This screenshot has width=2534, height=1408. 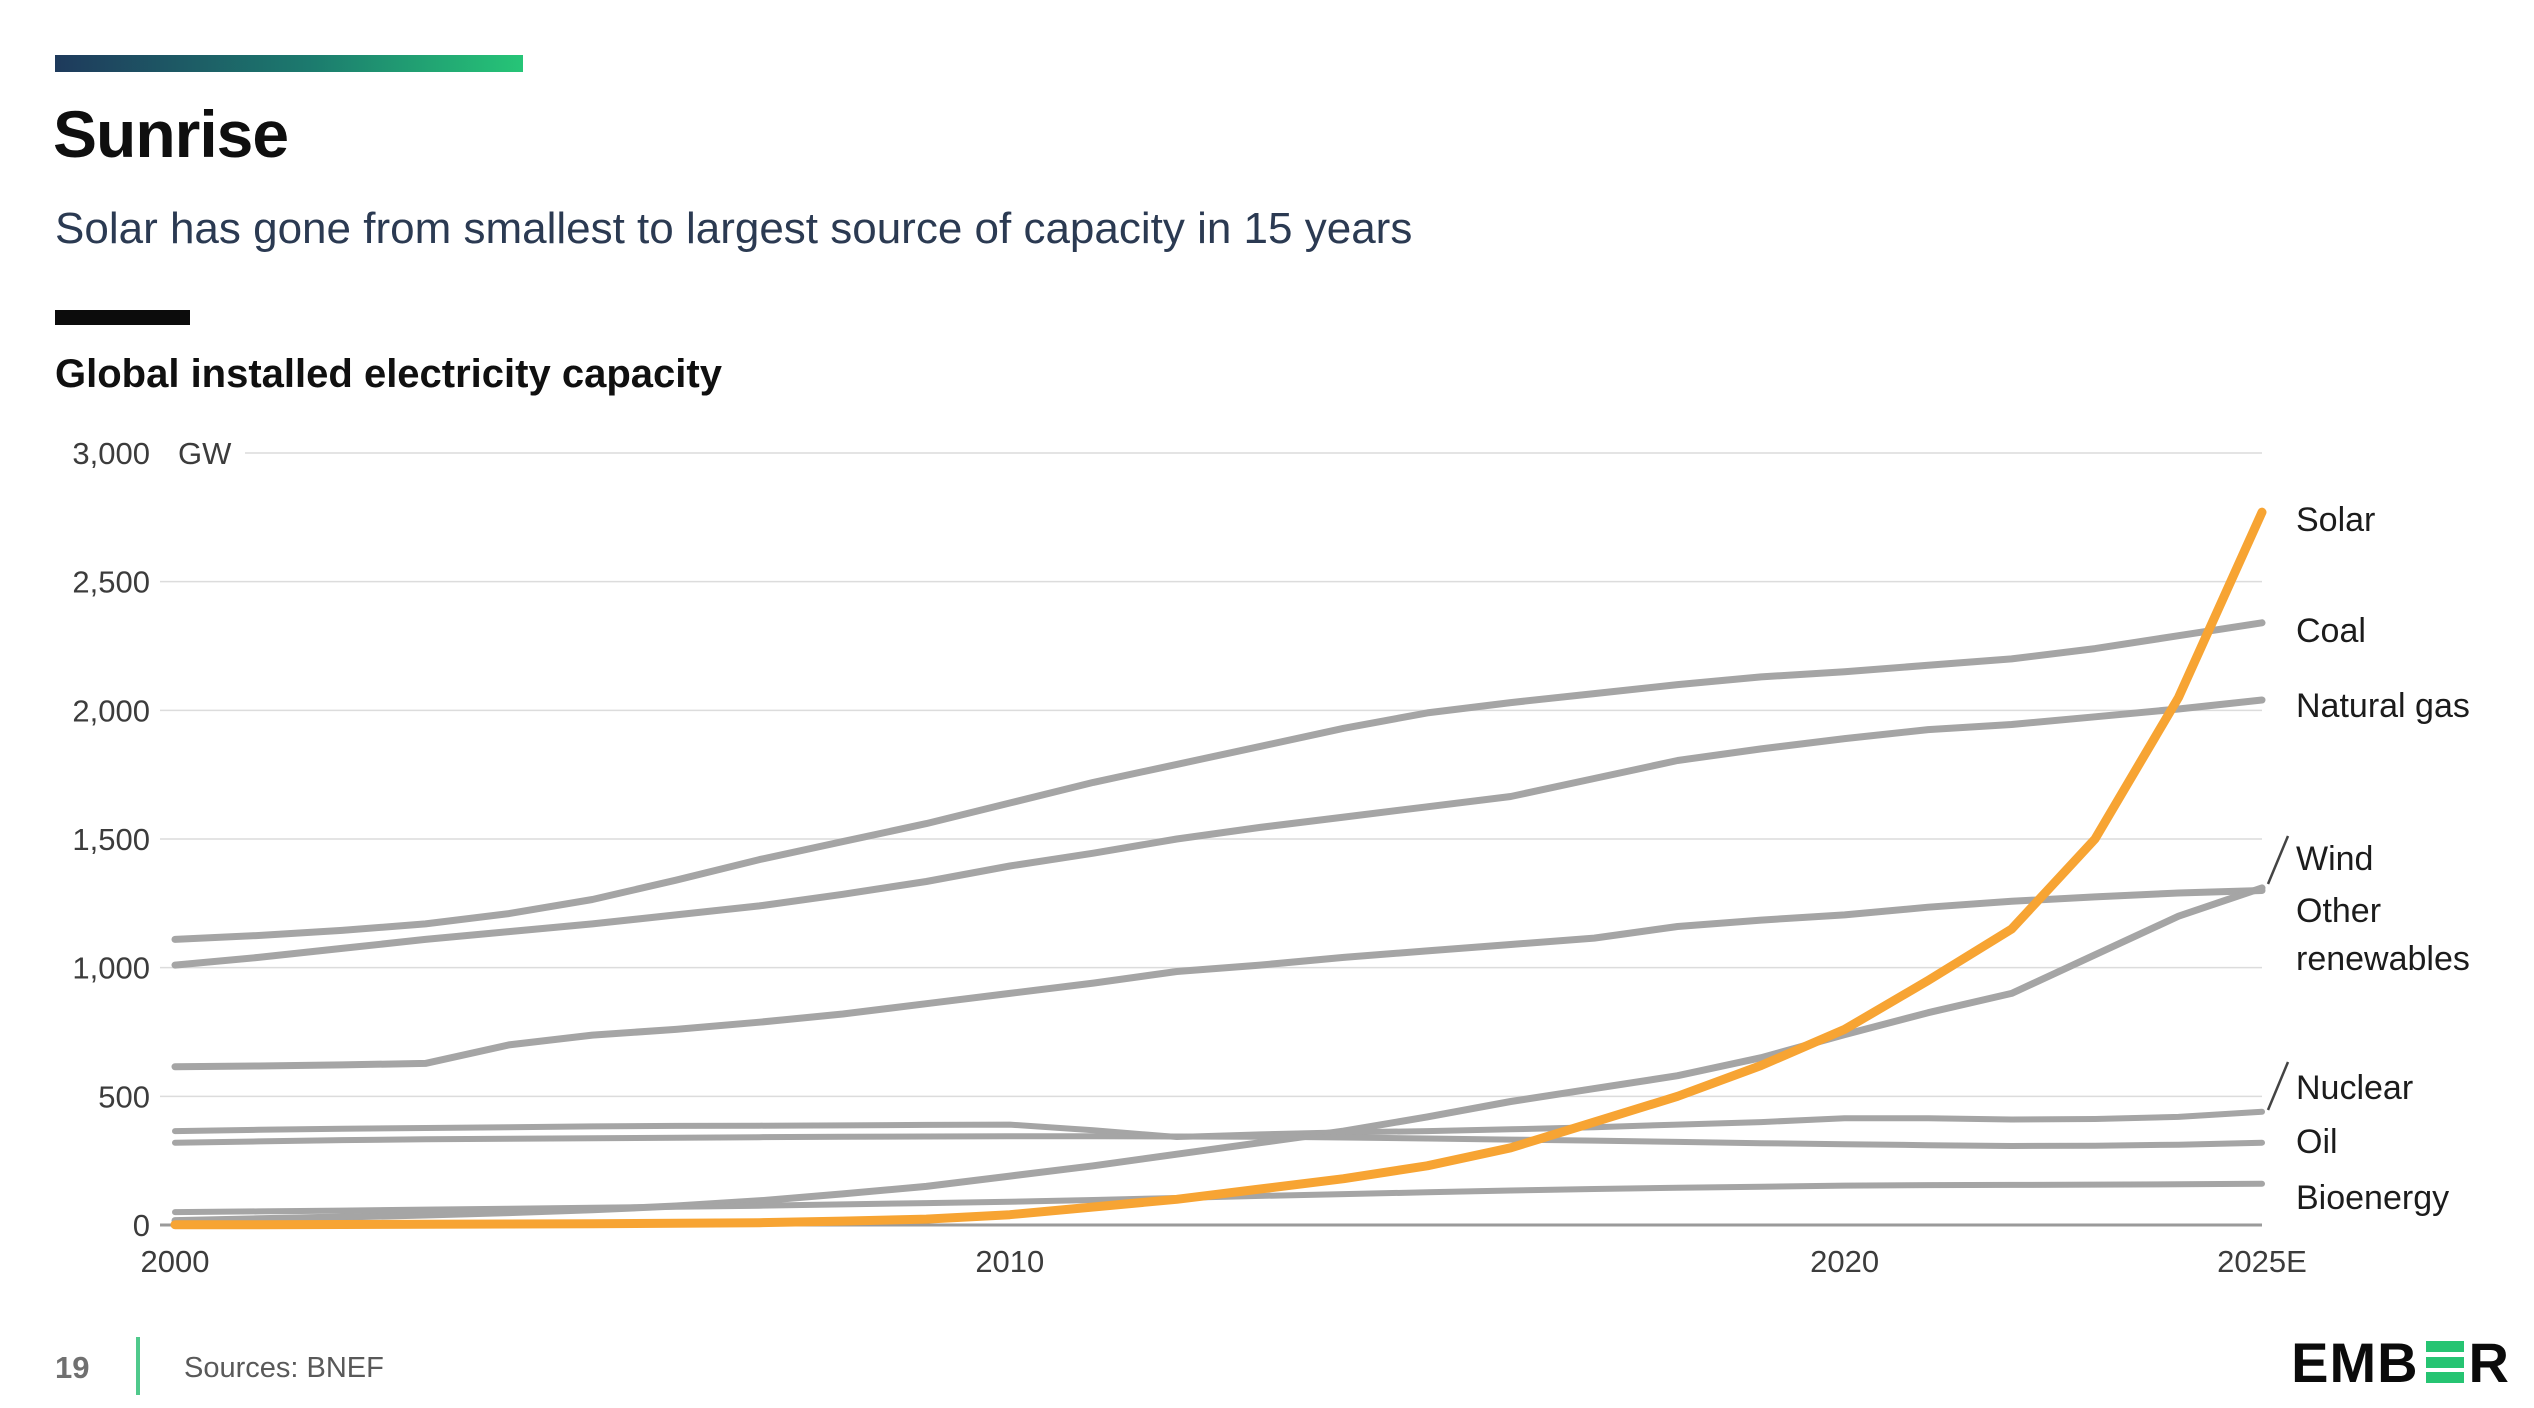 I want to click on series-label-bioenergy: Bioenergy, so click(x=2372, y=1198).